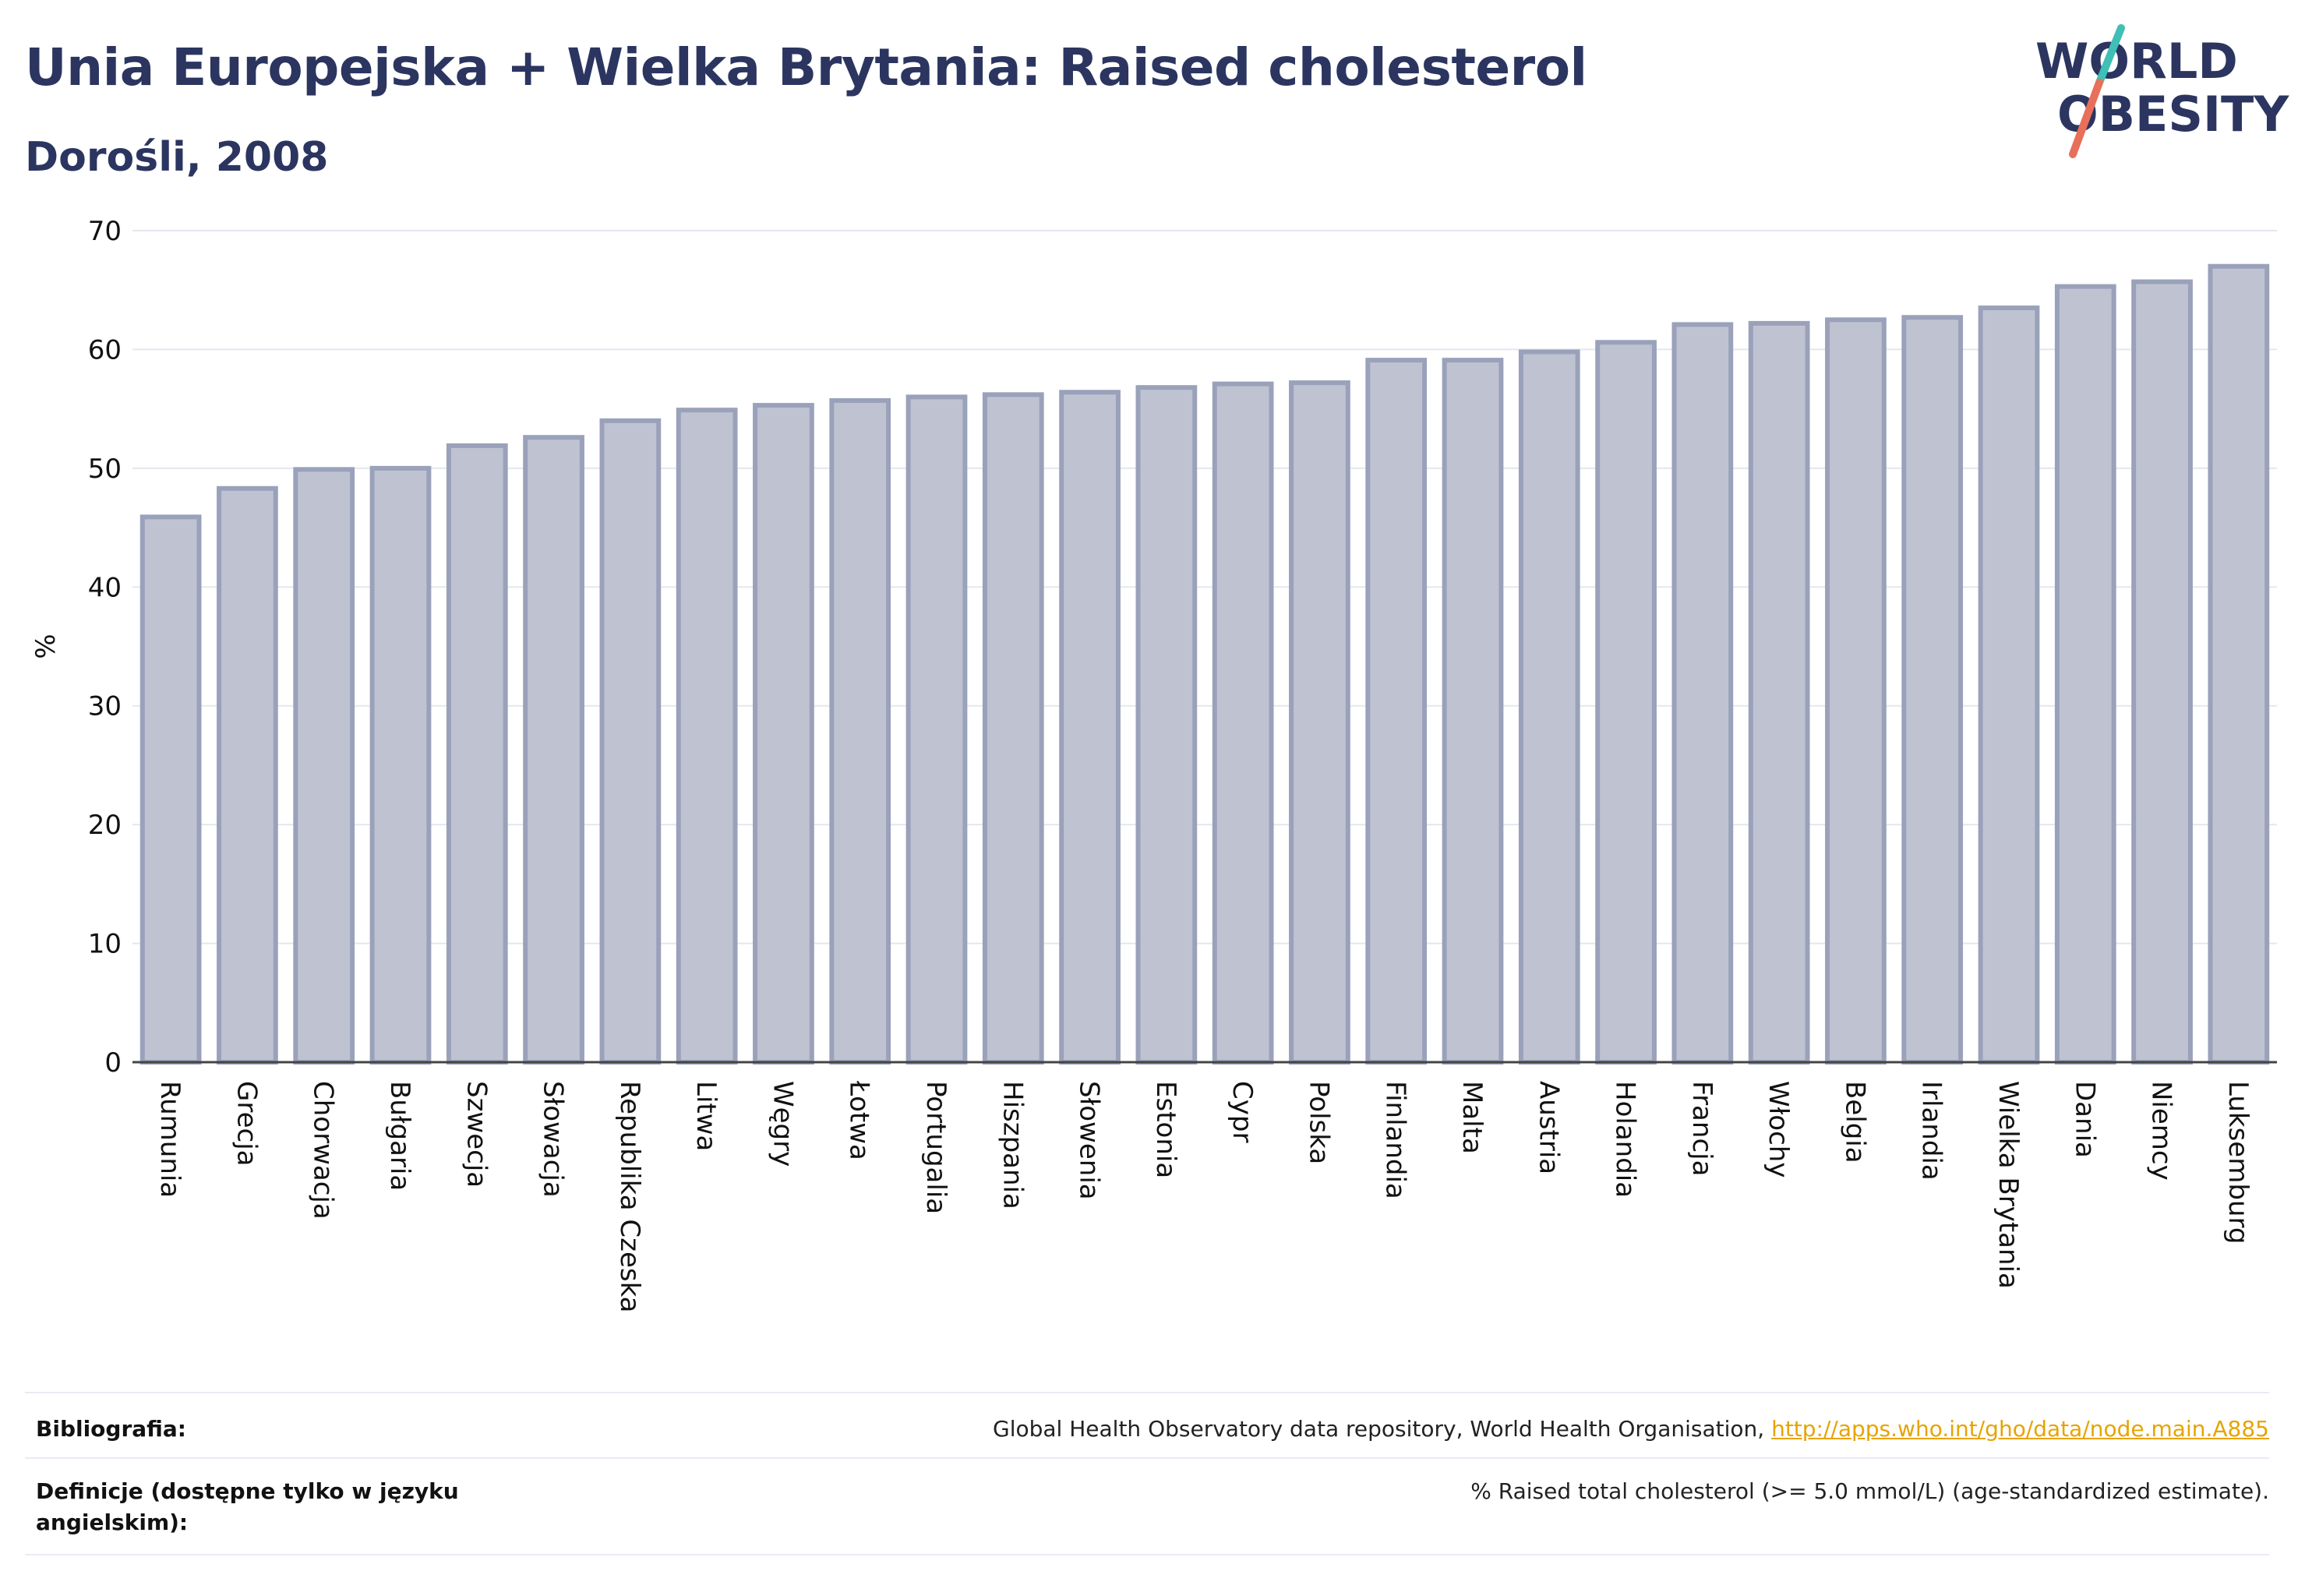  Describe the element at coordinates (707, 736) in the screenshot. I see `bar-litwa` at that location.